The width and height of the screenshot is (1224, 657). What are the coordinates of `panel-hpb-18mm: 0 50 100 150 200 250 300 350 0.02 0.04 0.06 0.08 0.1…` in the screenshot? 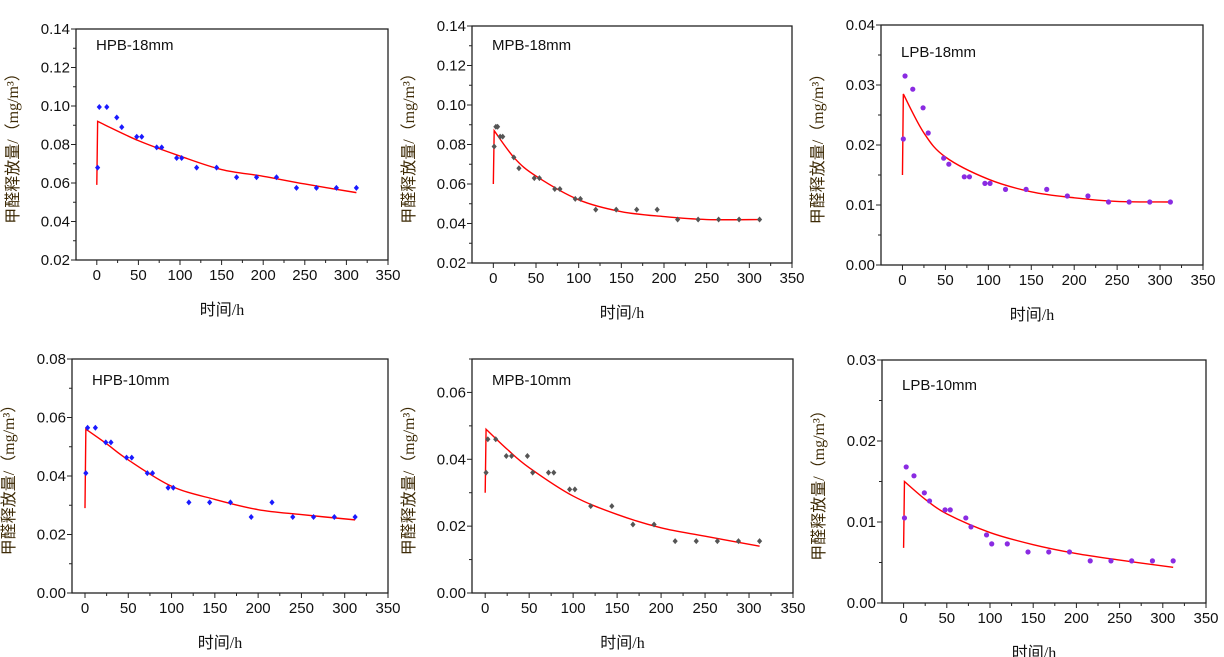 It's located at (202, 170).